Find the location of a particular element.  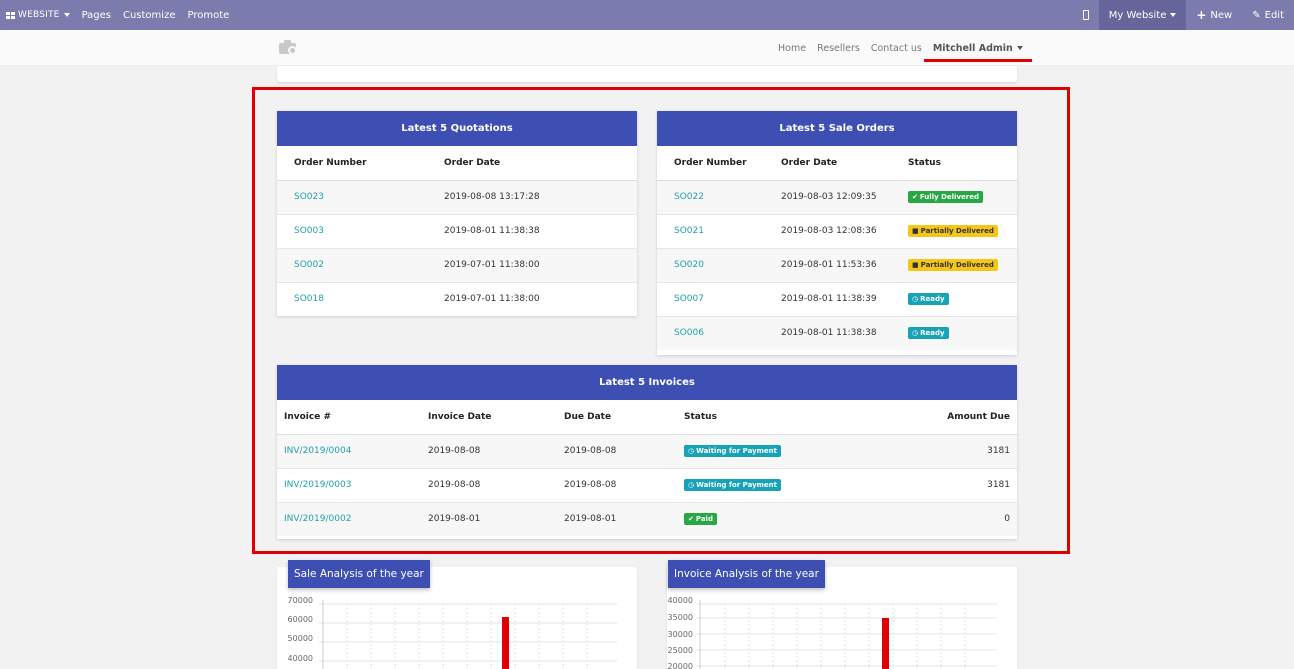

y-tick-label: 35000 is located at coordinates (680, 617).